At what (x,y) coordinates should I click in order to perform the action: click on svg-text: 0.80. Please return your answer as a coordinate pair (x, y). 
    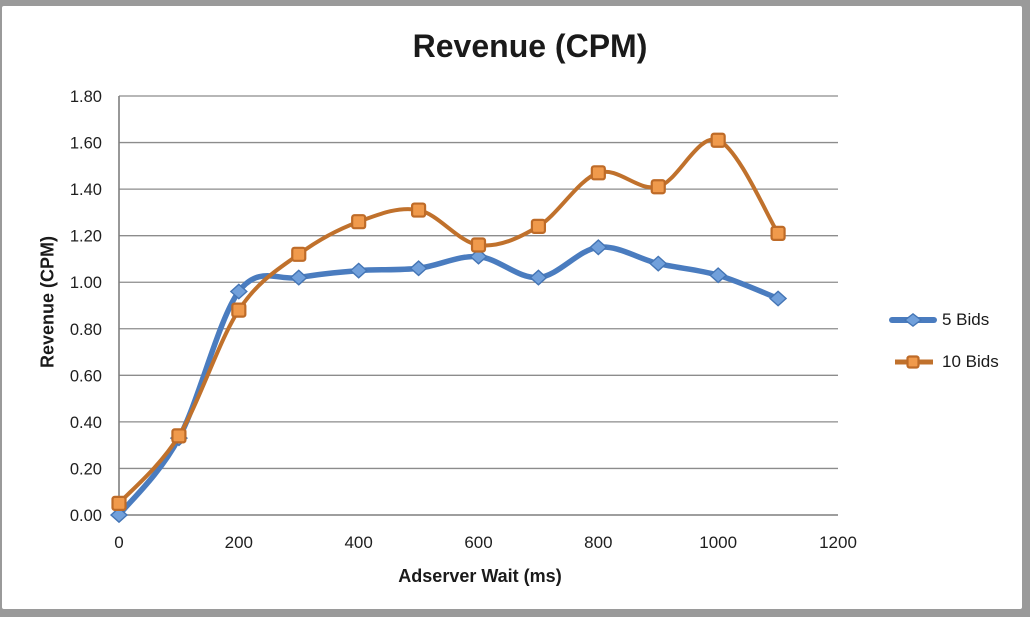
    Looking at the image, I should click on (86, 330).